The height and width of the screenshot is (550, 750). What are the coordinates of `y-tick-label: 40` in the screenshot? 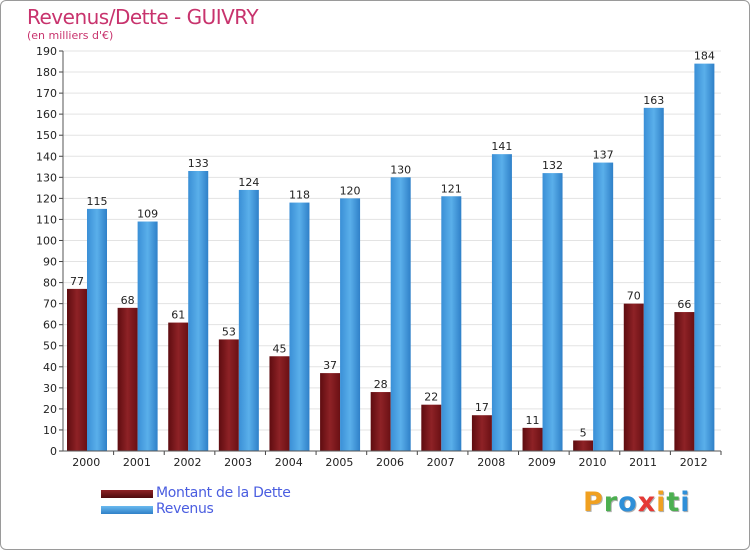 It's located at (50, 367).